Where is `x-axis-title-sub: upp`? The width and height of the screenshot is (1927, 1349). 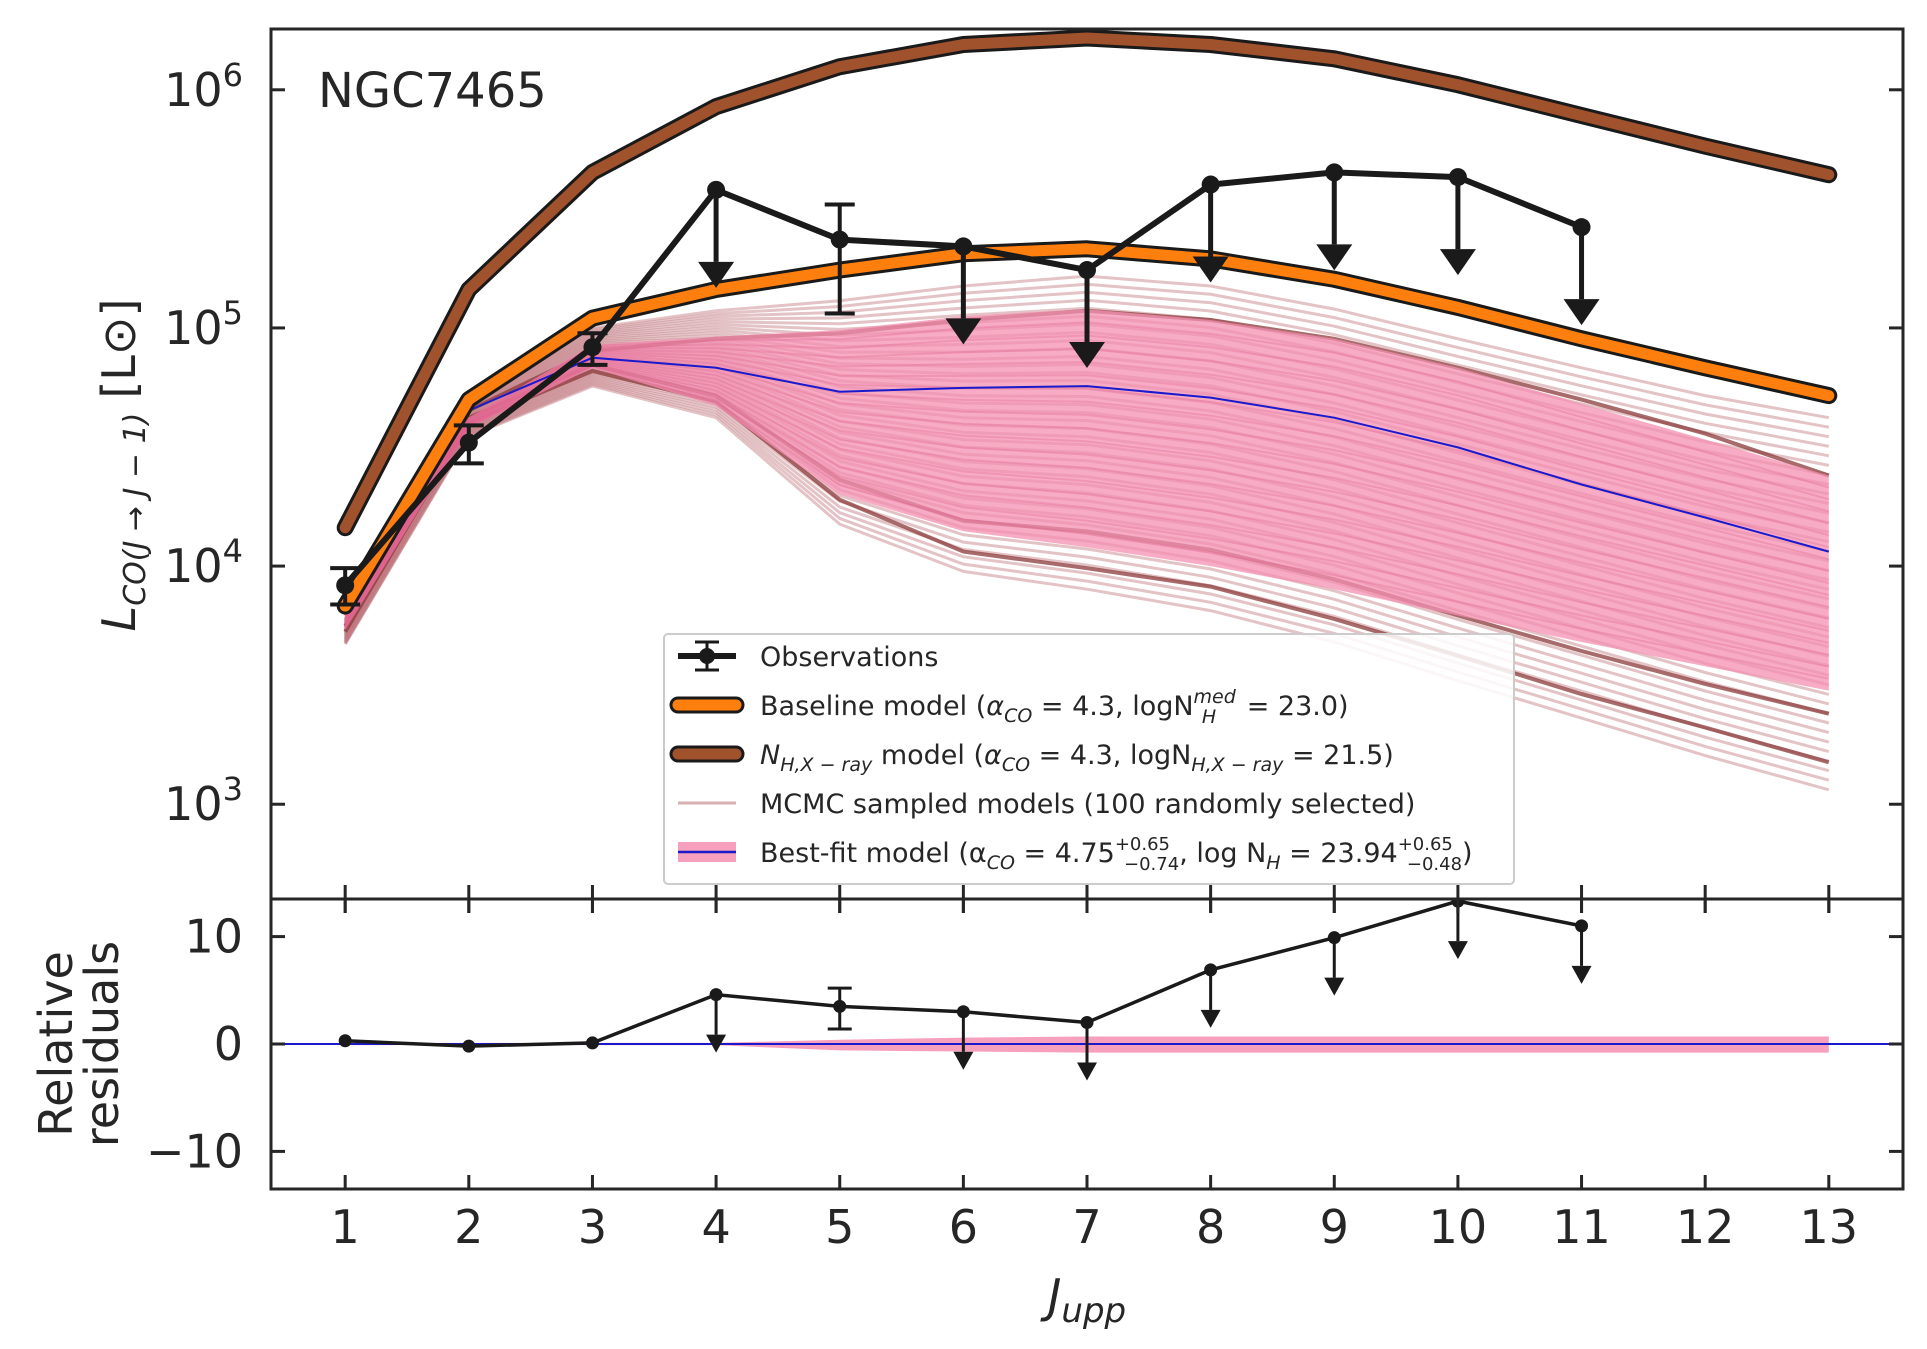 x-axis-title-sub: upp is located at coordinates (1093, 1311).